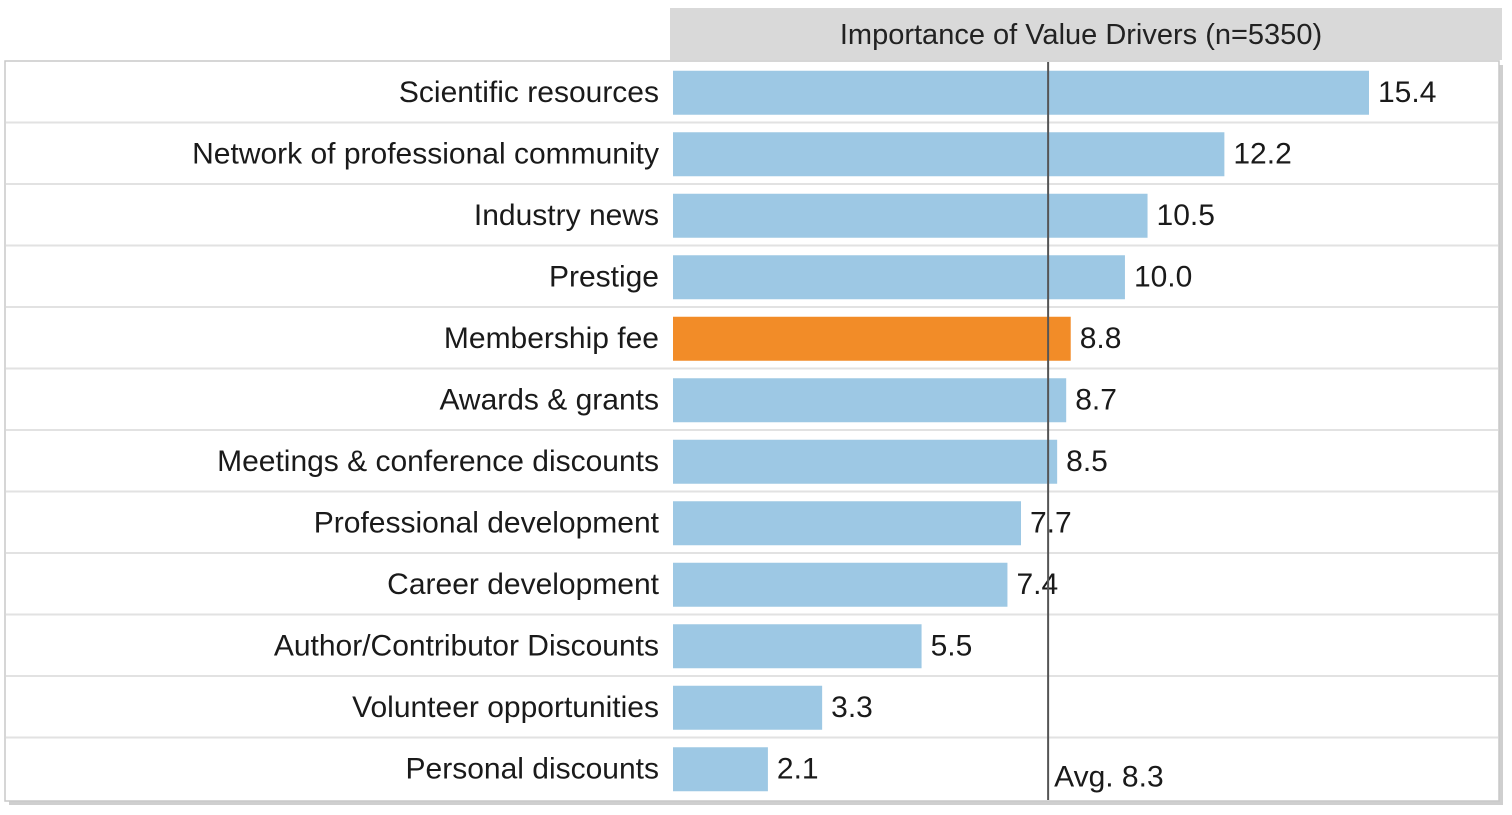 Image resolution: width=1512 pixels, height=815 pixels. I want to click on category-label: Prestige, so click(604, 276).